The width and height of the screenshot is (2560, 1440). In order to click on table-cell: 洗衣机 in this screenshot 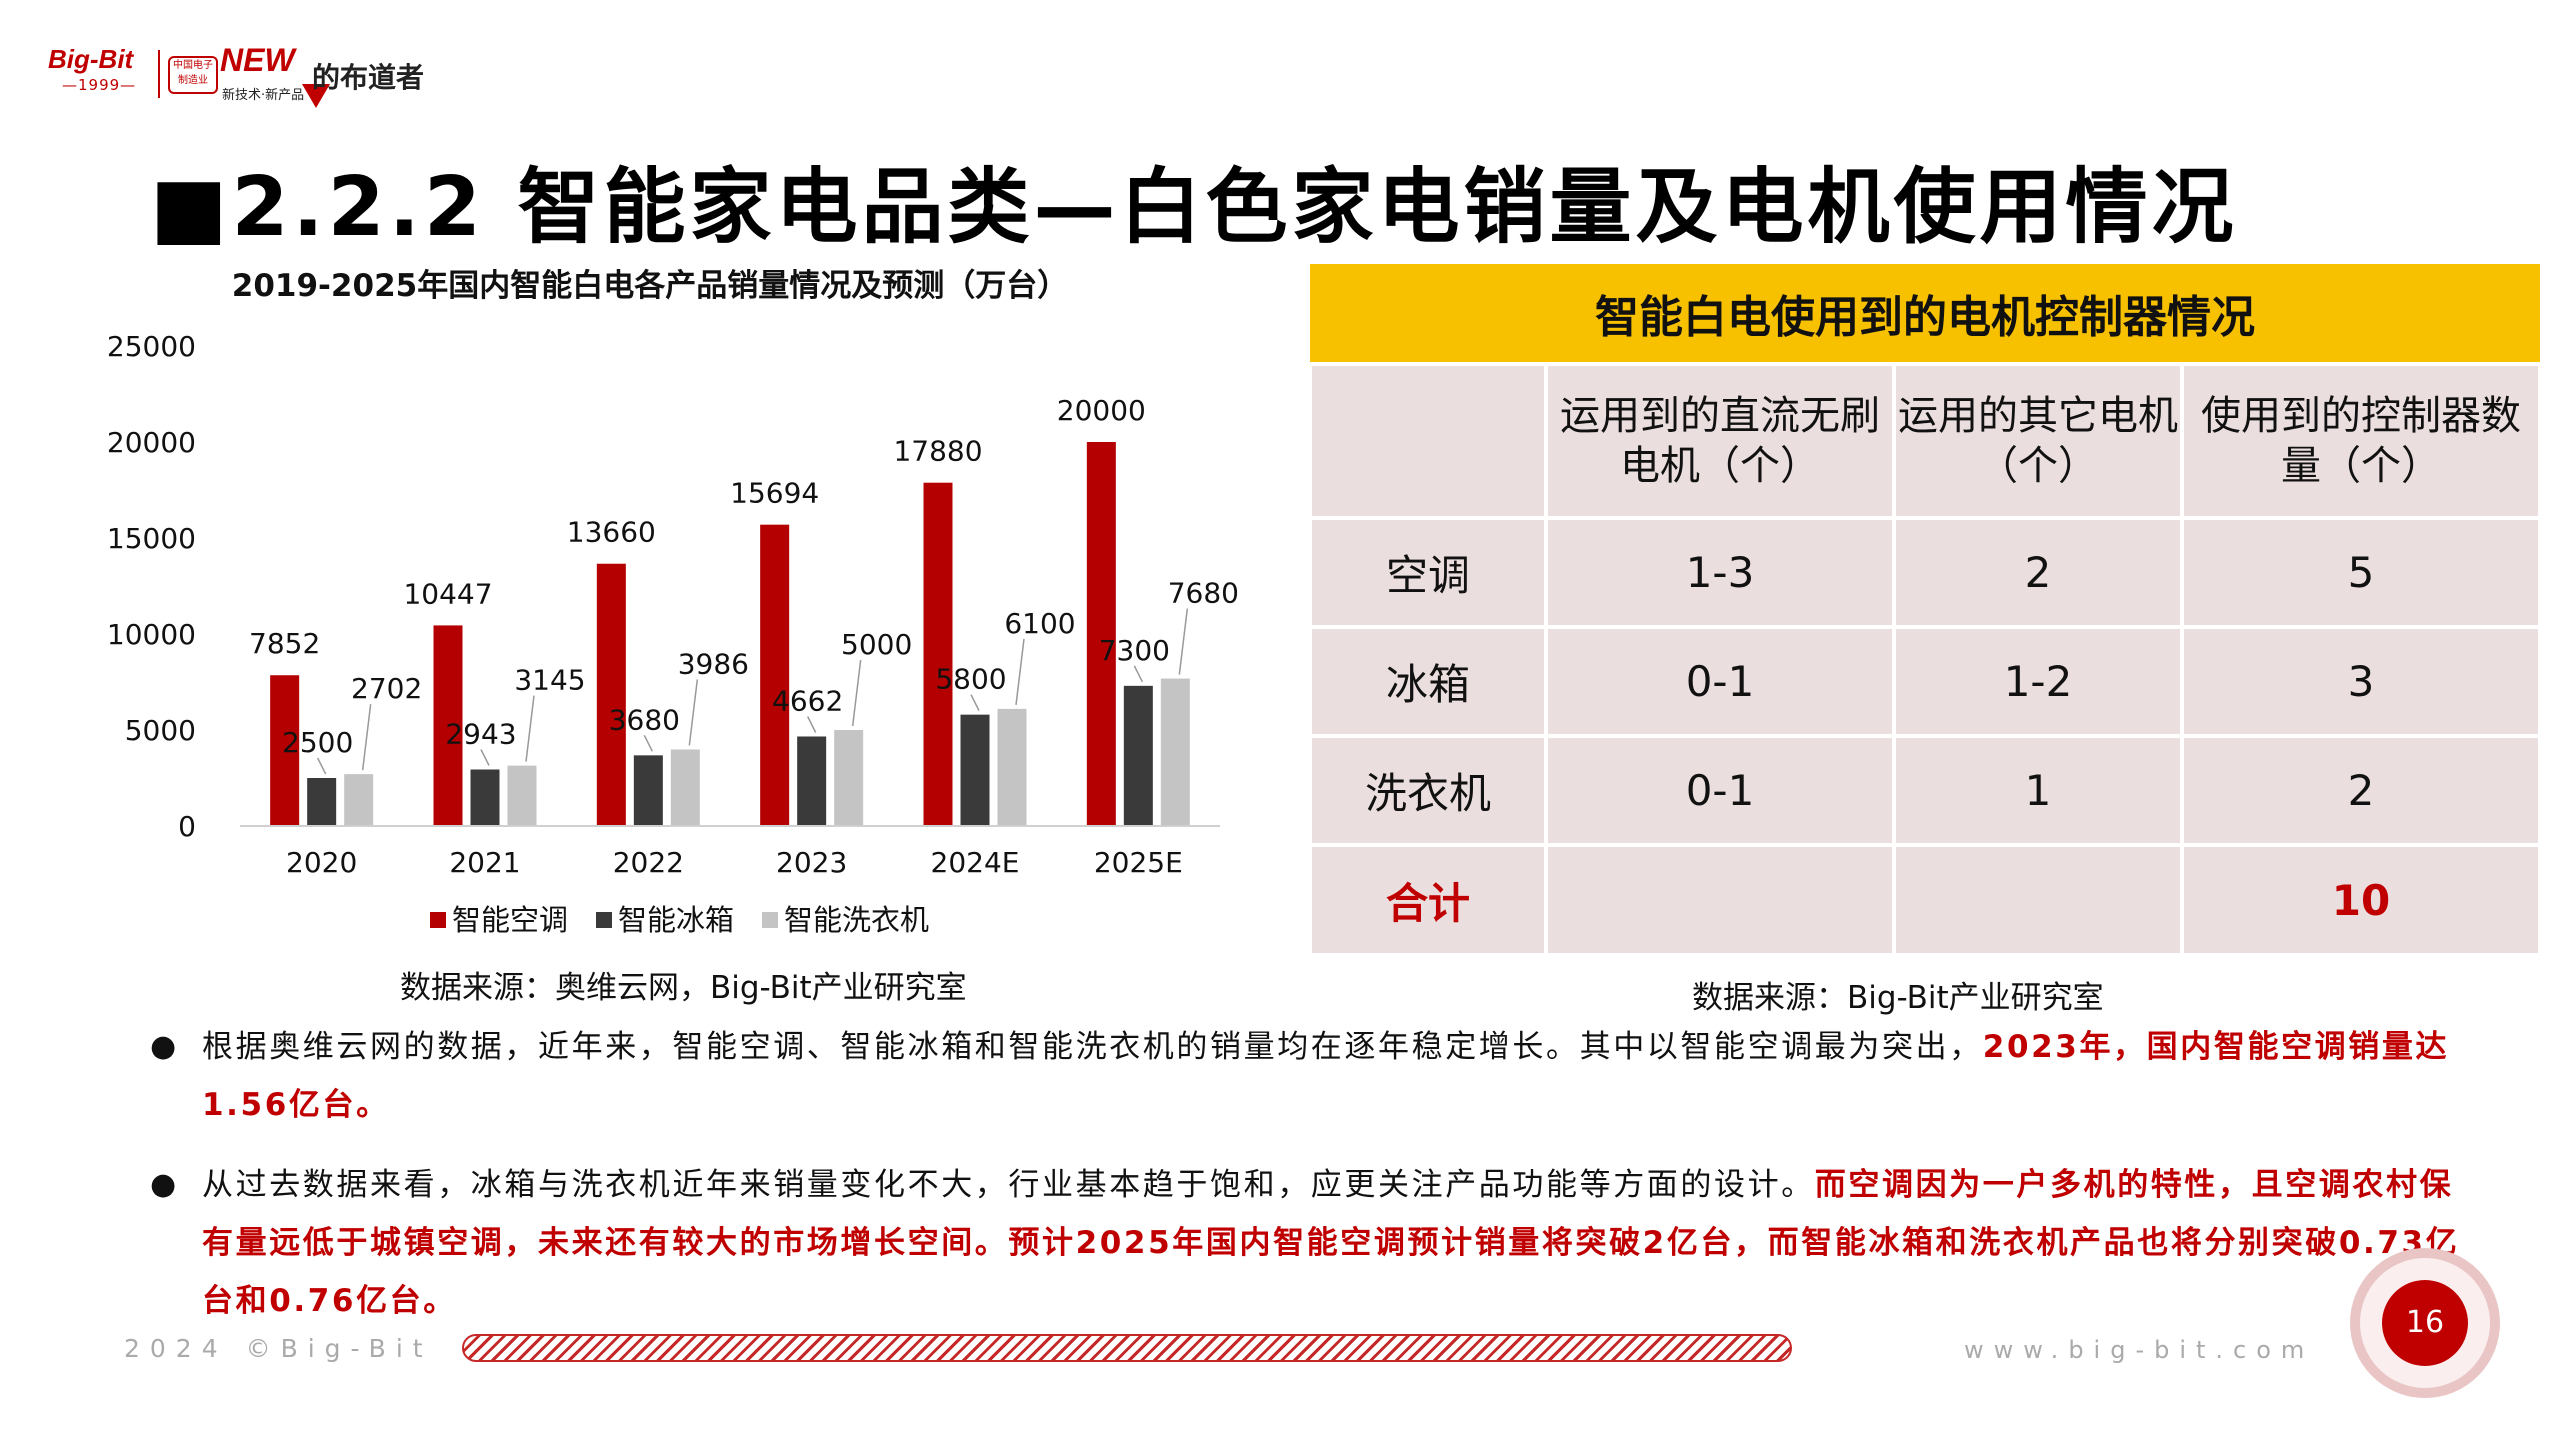, I will do `click(1428, 790)`.